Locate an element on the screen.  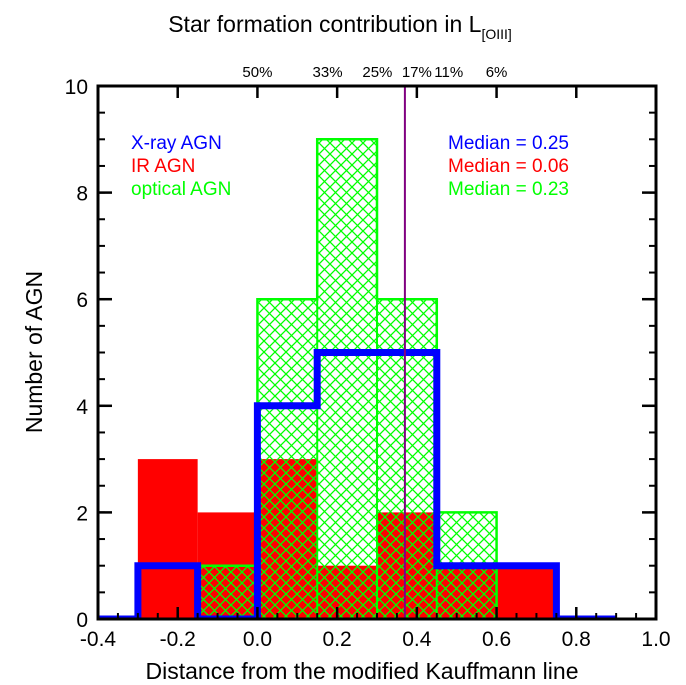
x-tick-label-2: 0.0 is located at coordinates (257, 639).